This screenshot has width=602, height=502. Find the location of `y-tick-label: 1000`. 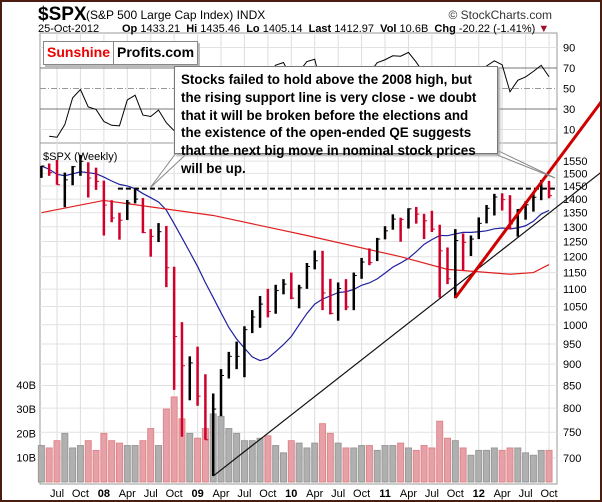

y-tick-label: 1000 is located at coordinates (575, 326).